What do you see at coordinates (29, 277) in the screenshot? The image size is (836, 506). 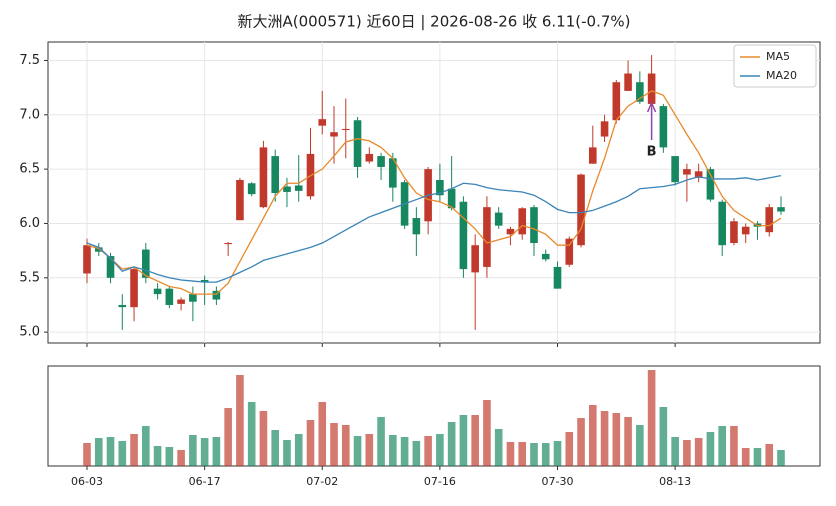 I see `y-tick-label: 5.5` at bounding box center [29, 277].